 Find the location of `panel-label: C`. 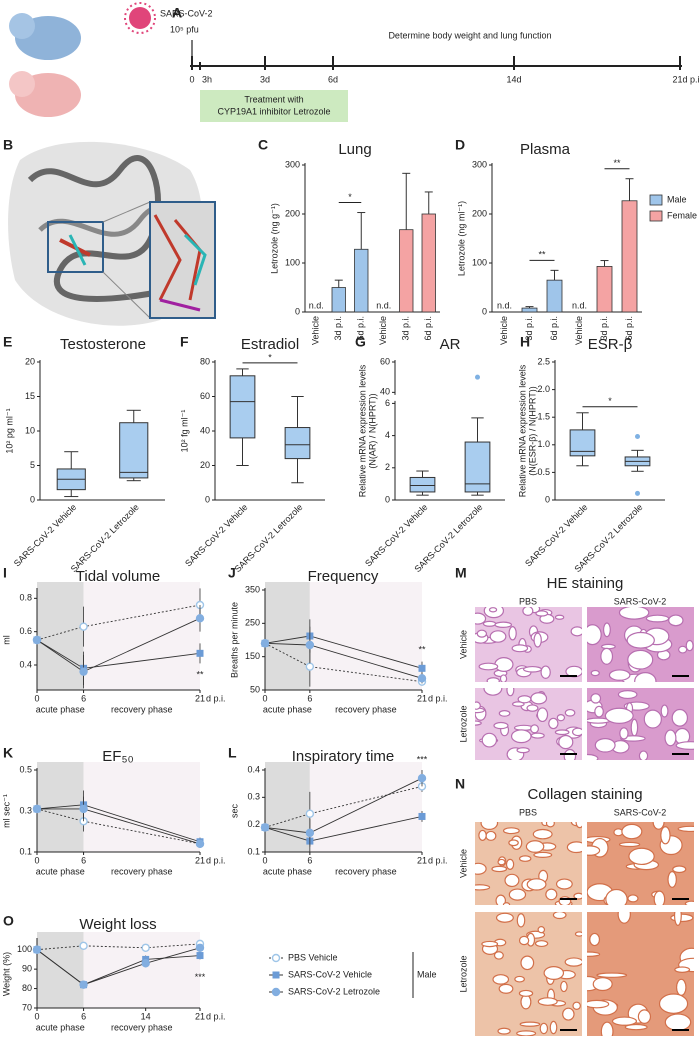

panel-label: C is located at coordinates (263, 145).